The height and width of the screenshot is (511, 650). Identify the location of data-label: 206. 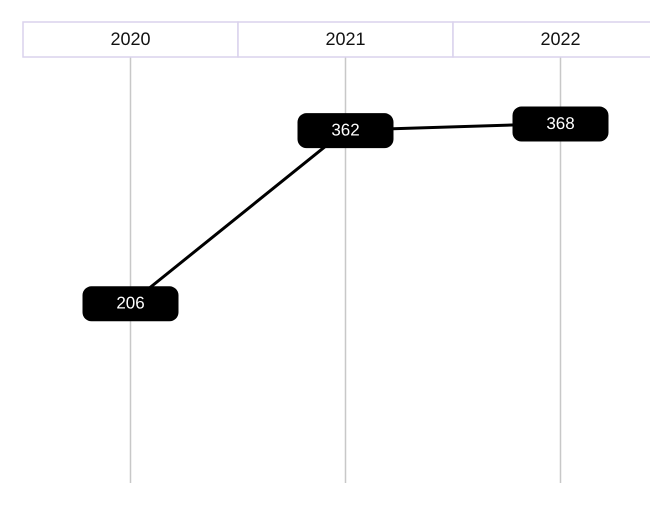
(130, 303).